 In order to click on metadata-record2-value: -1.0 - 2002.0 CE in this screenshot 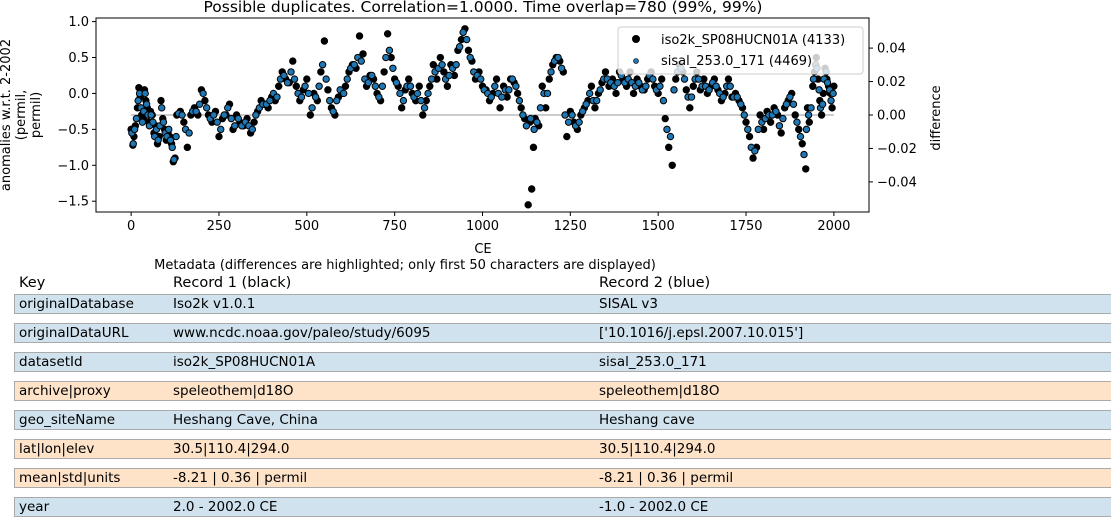, I will do `click(654, 507)`.